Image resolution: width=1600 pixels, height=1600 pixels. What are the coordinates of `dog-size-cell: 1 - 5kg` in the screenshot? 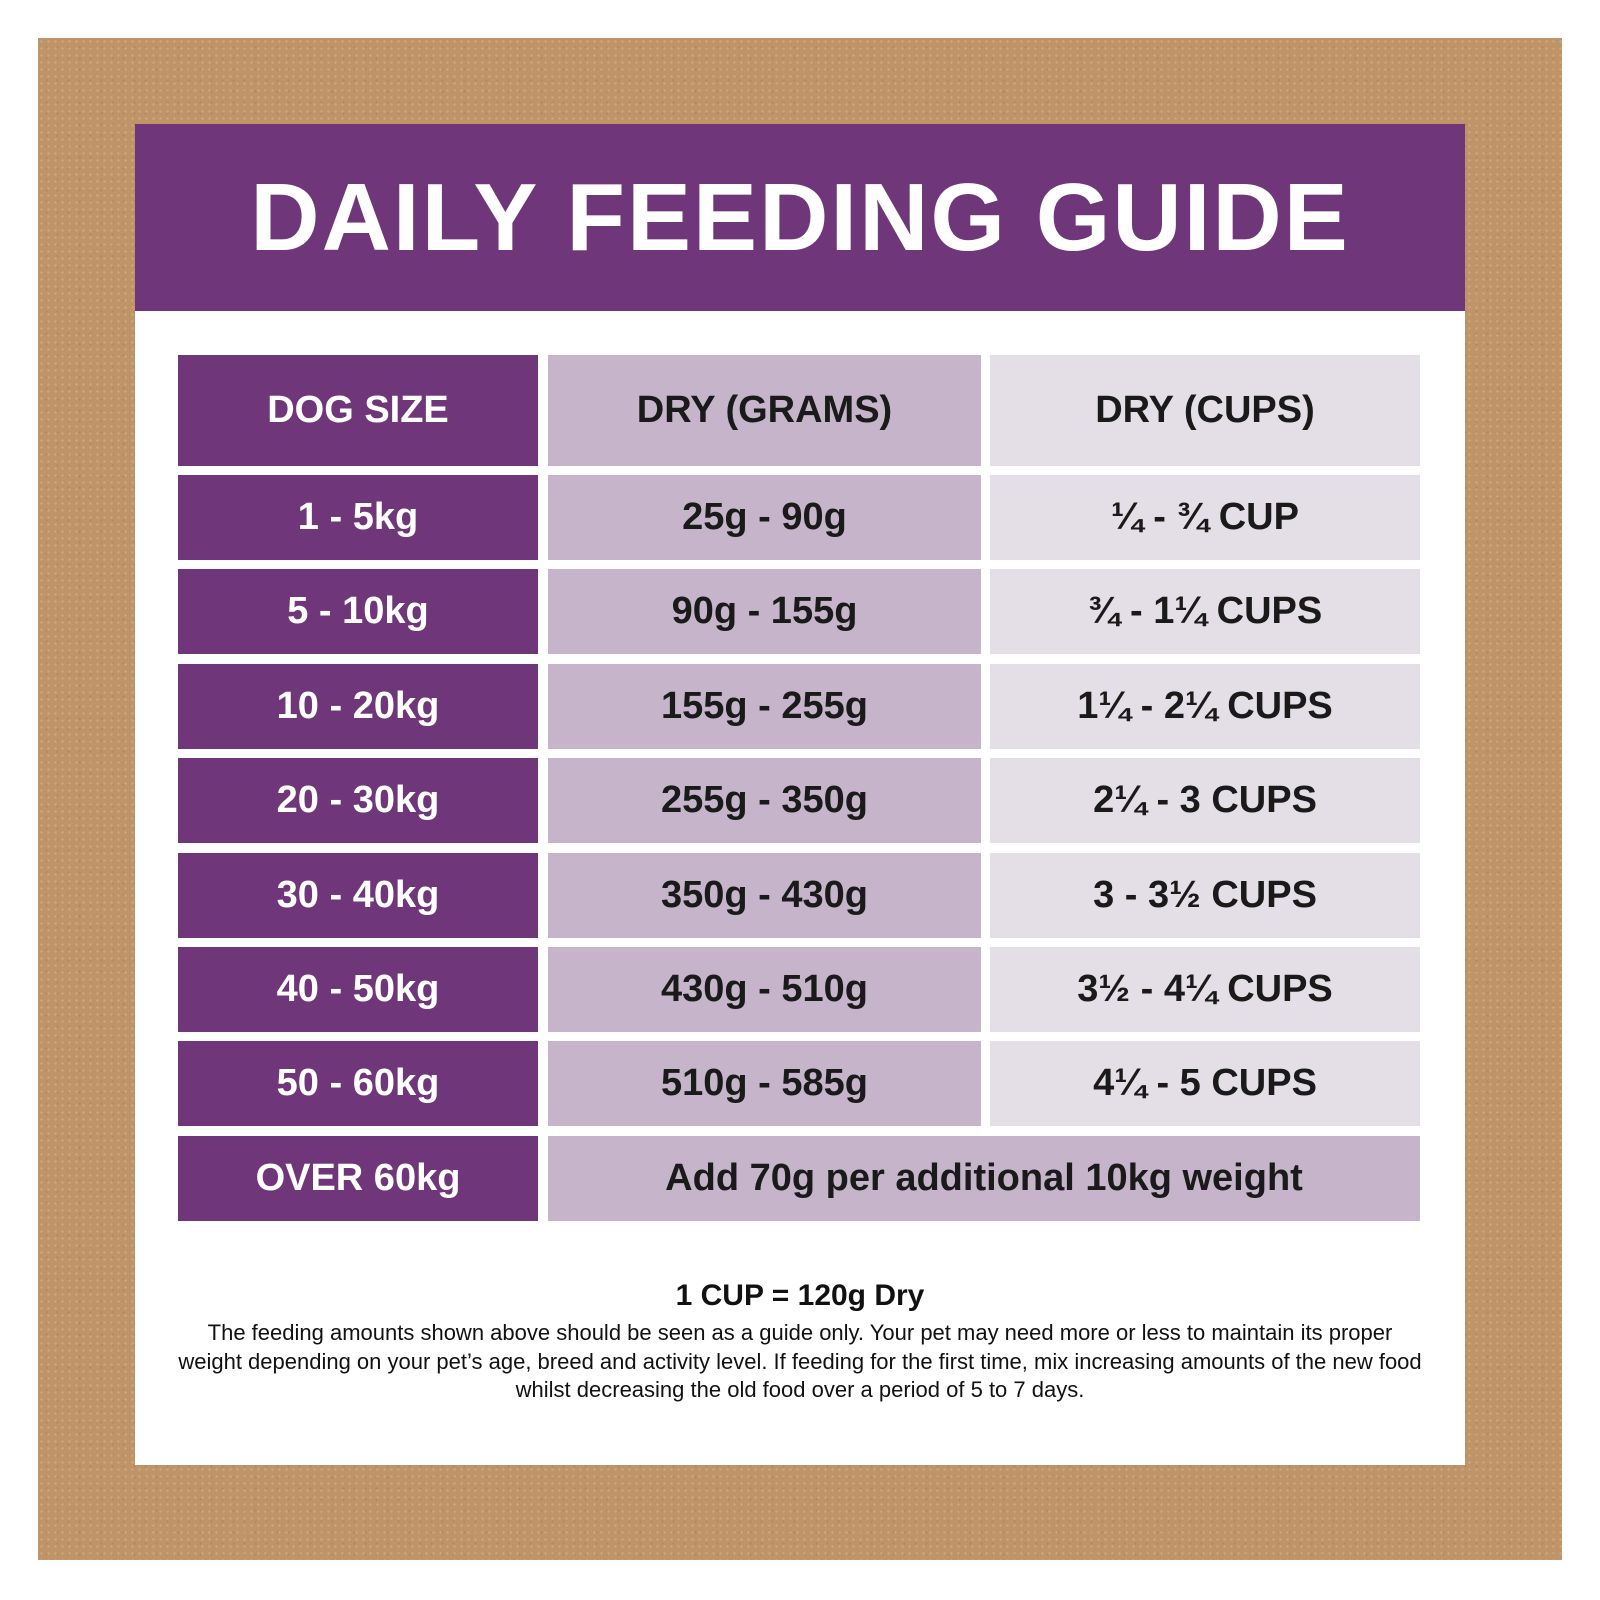 It's located at (358, 517).